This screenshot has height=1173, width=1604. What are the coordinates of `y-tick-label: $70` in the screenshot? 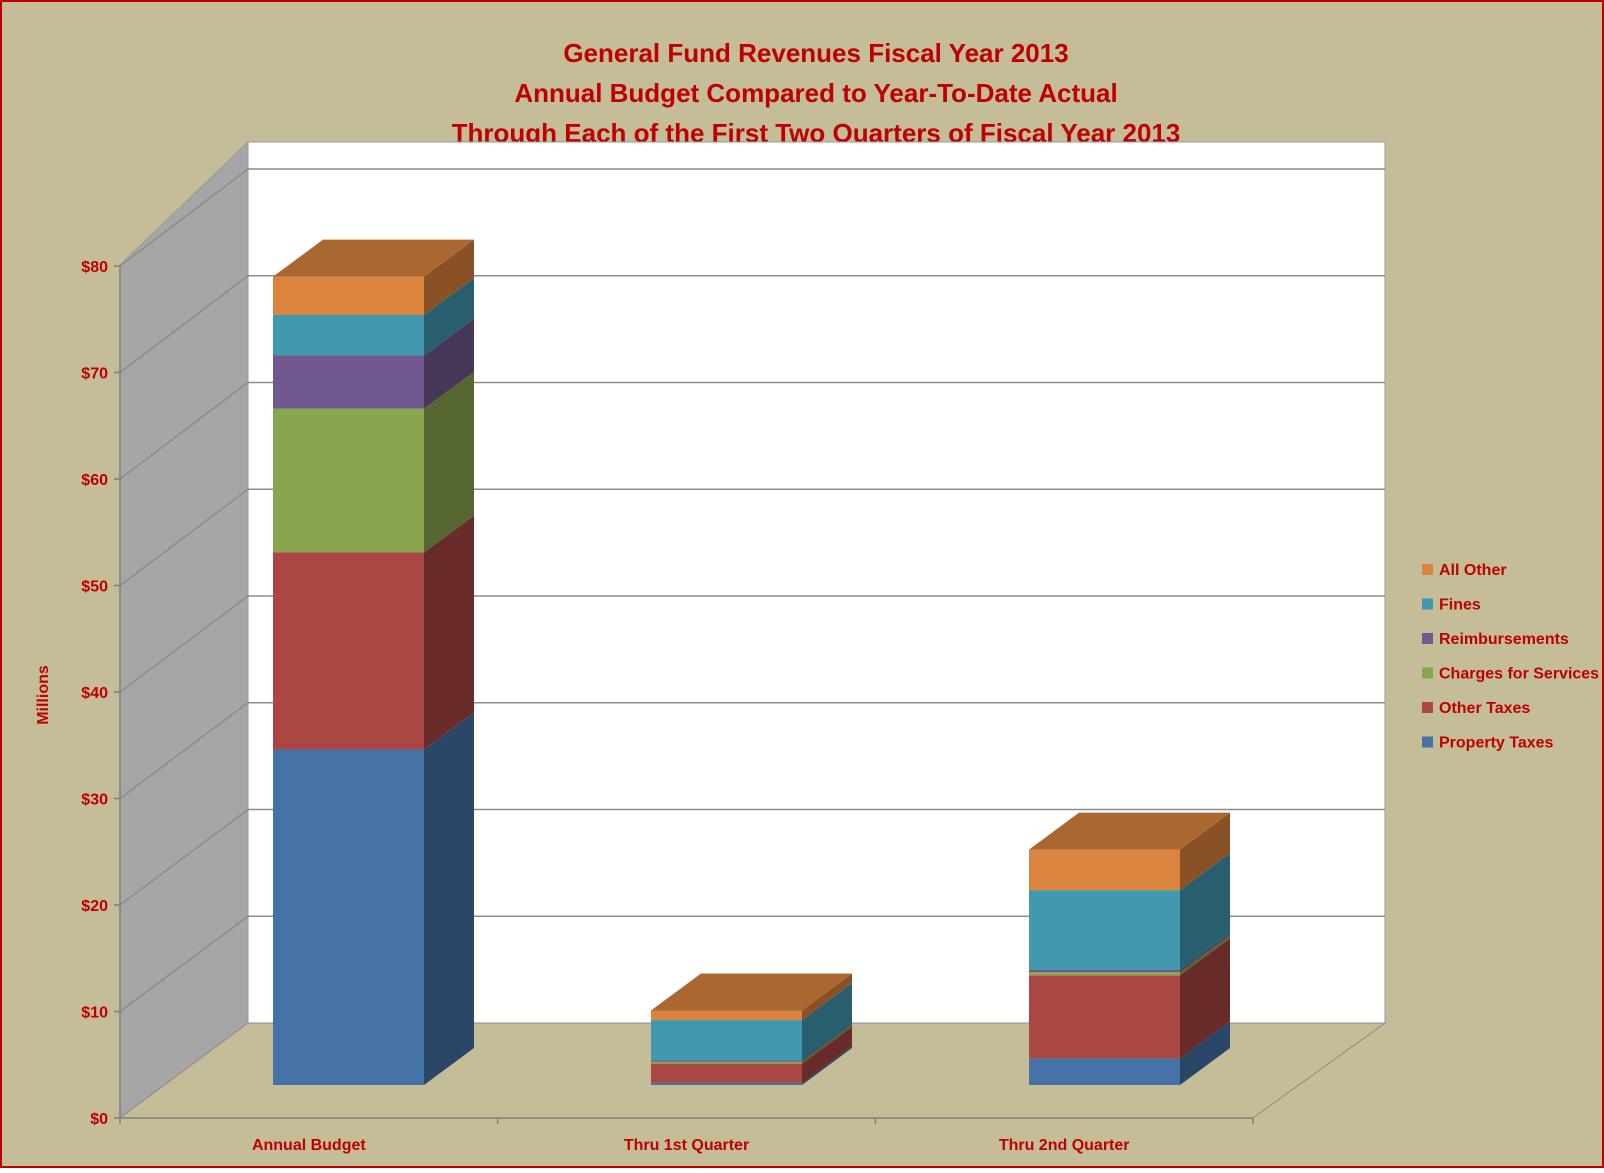 It's located at (94, 374).